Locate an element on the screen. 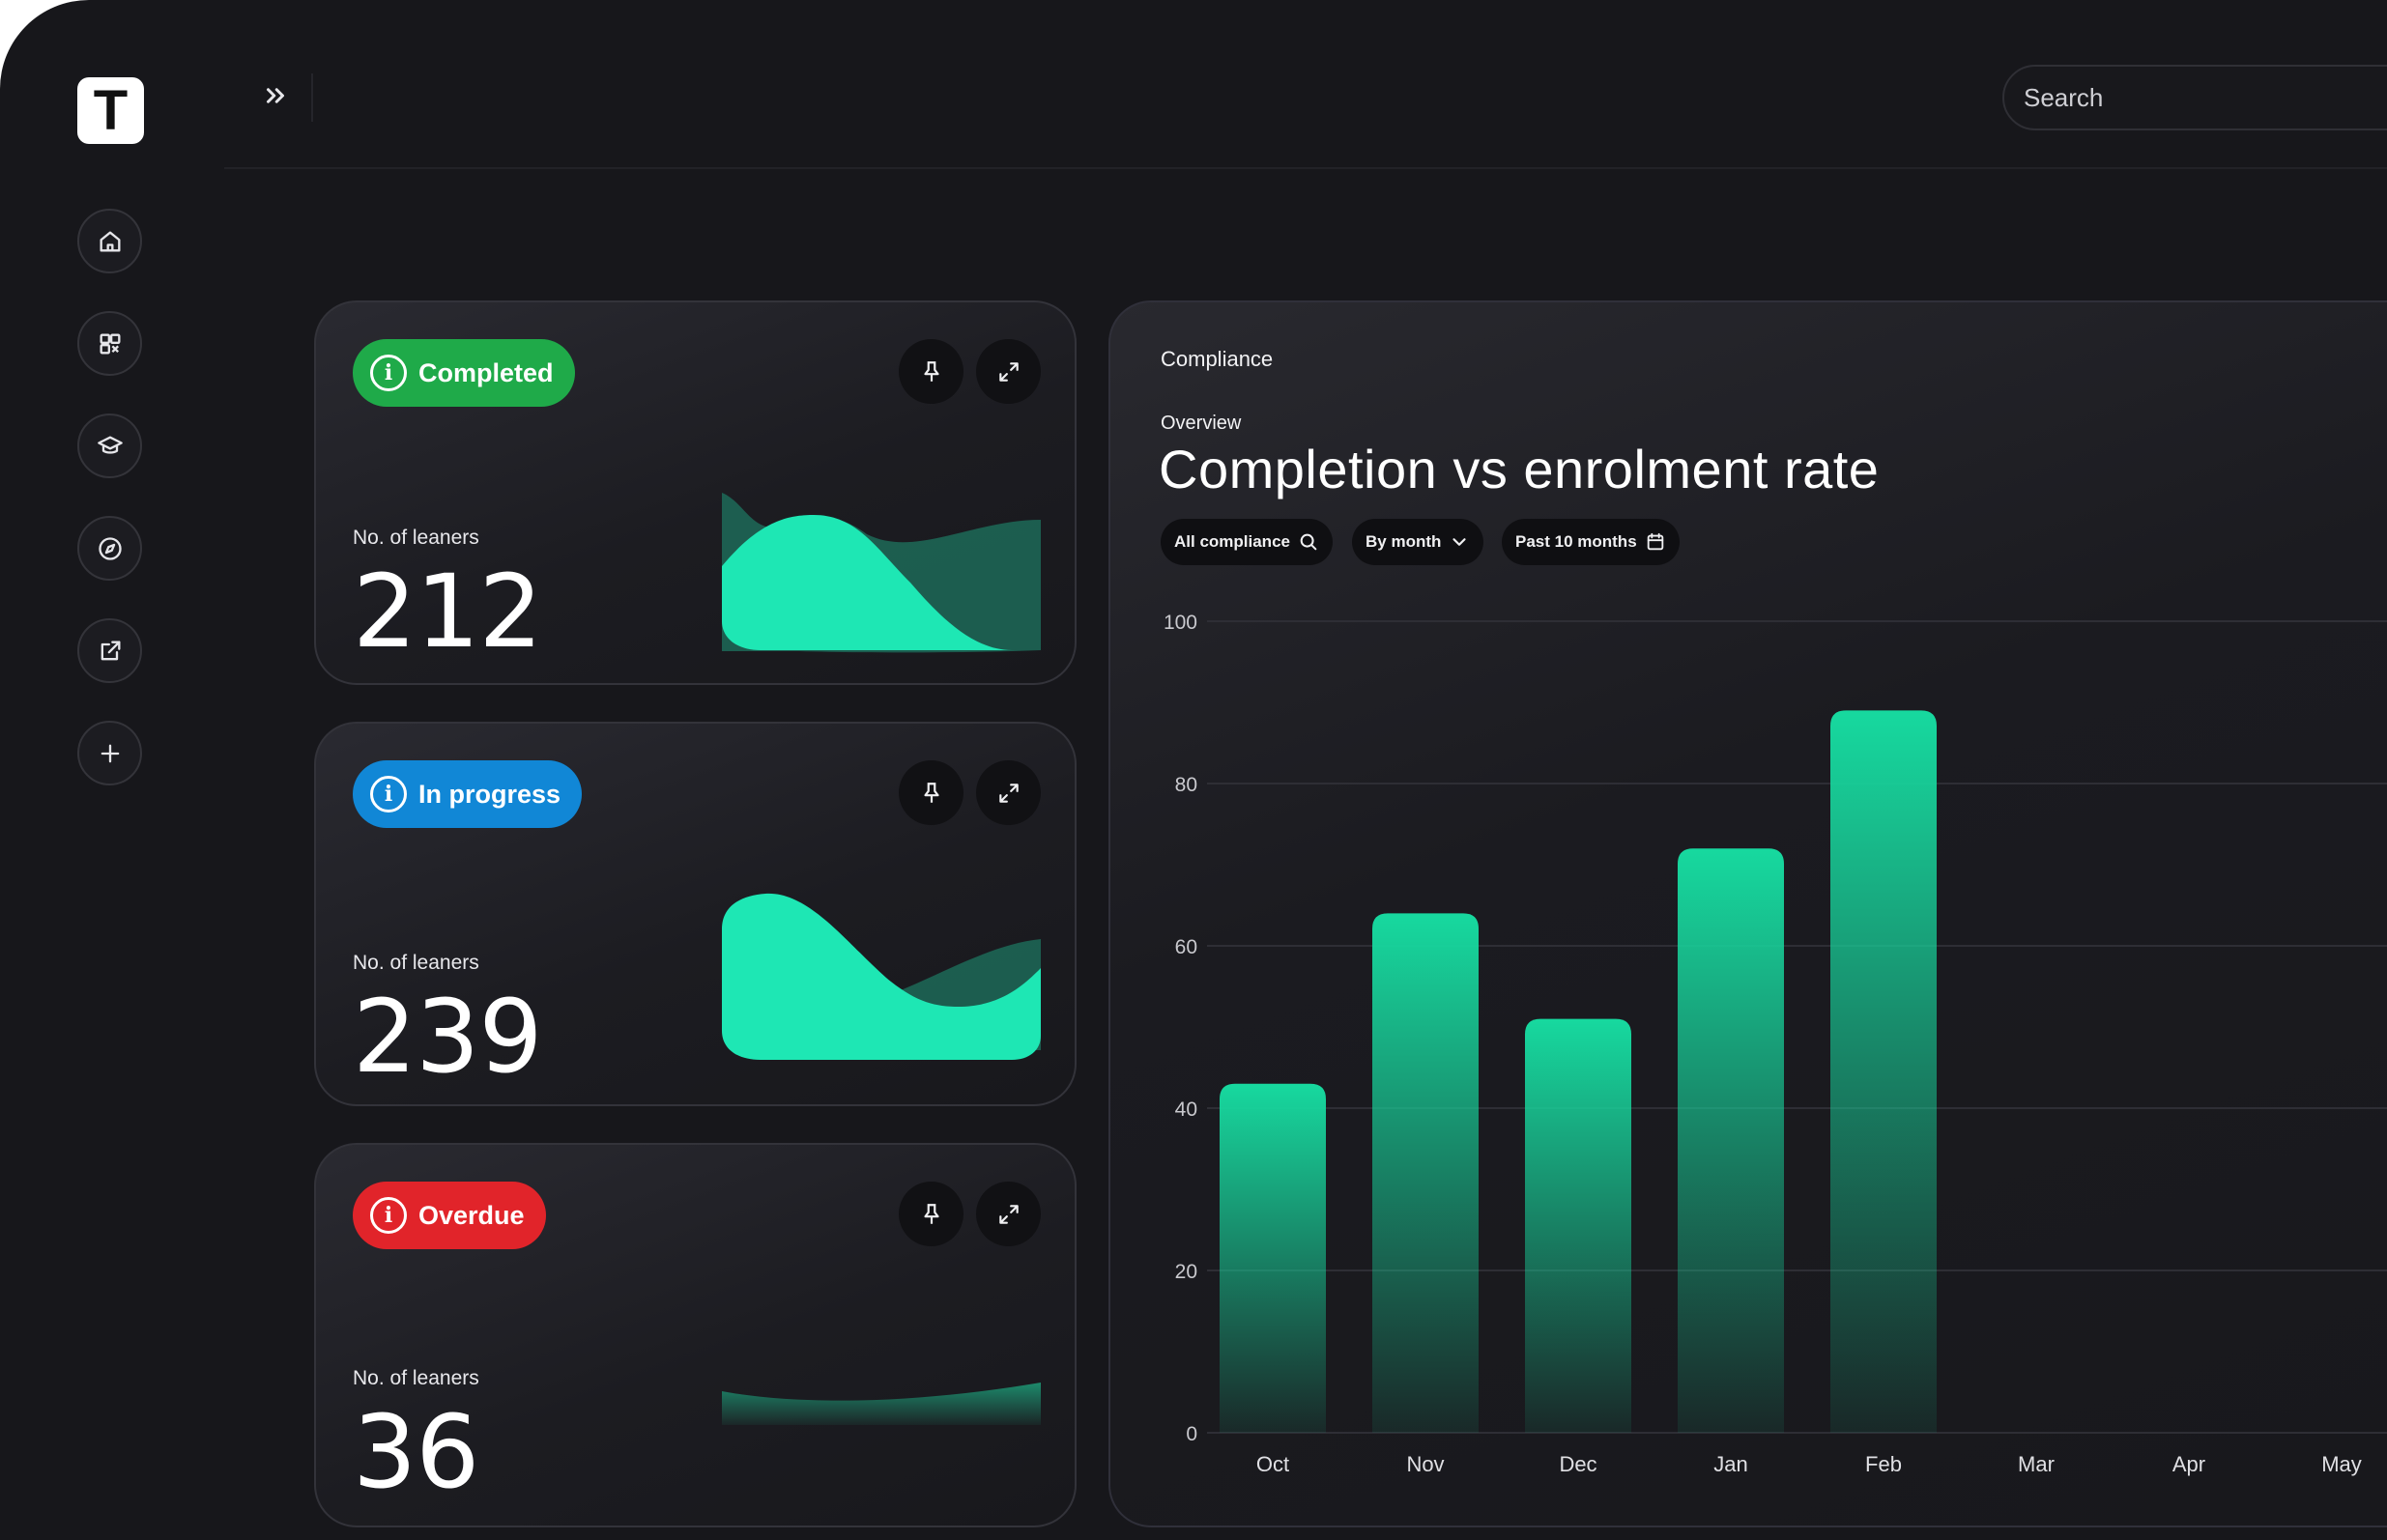  stat-card-completed: i Completed No. of leaners 212 is located at coordinates (695, 492).